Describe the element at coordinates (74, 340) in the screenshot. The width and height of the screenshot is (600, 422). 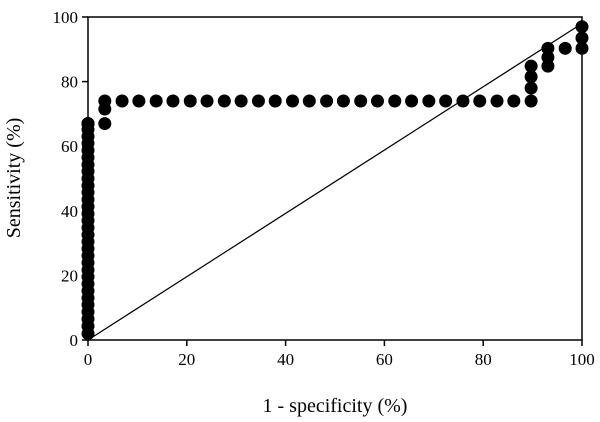
I see `y-tick-label: 0` at that location.